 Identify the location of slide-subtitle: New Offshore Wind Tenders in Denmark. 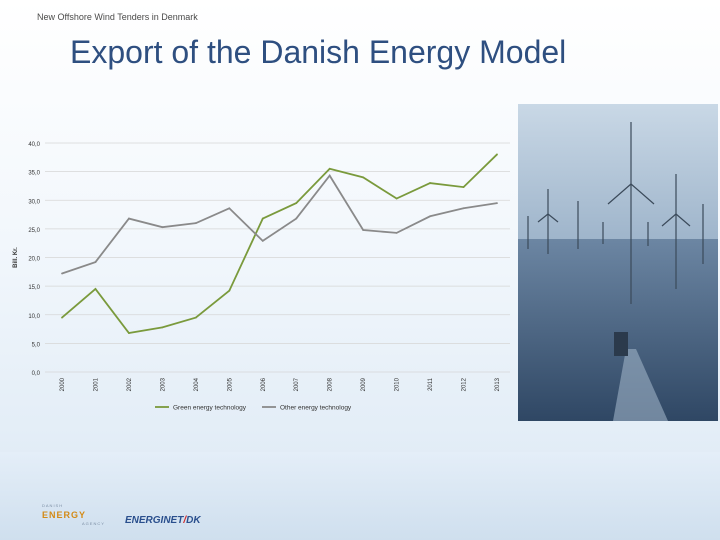
(117, 17).